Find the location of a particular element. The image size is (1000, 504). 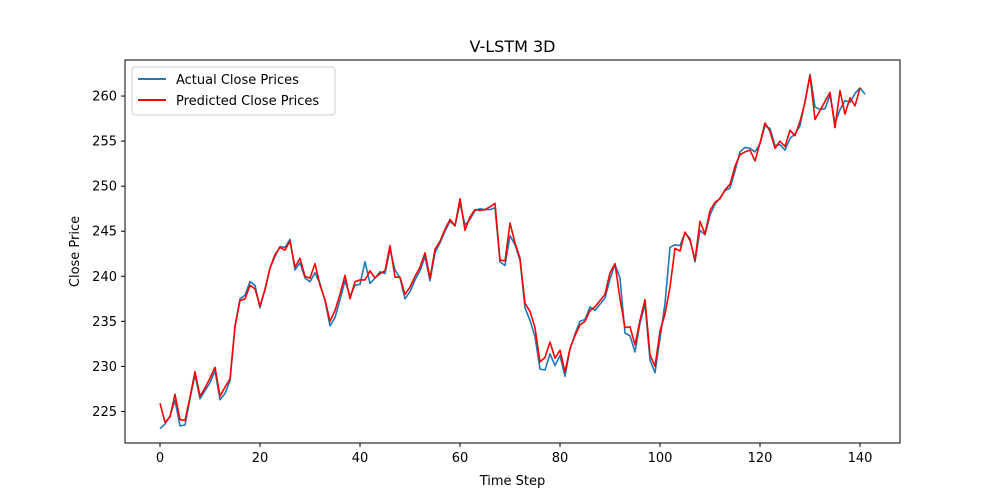

x-tick-label: 140 is located at coordinates (860, 458).